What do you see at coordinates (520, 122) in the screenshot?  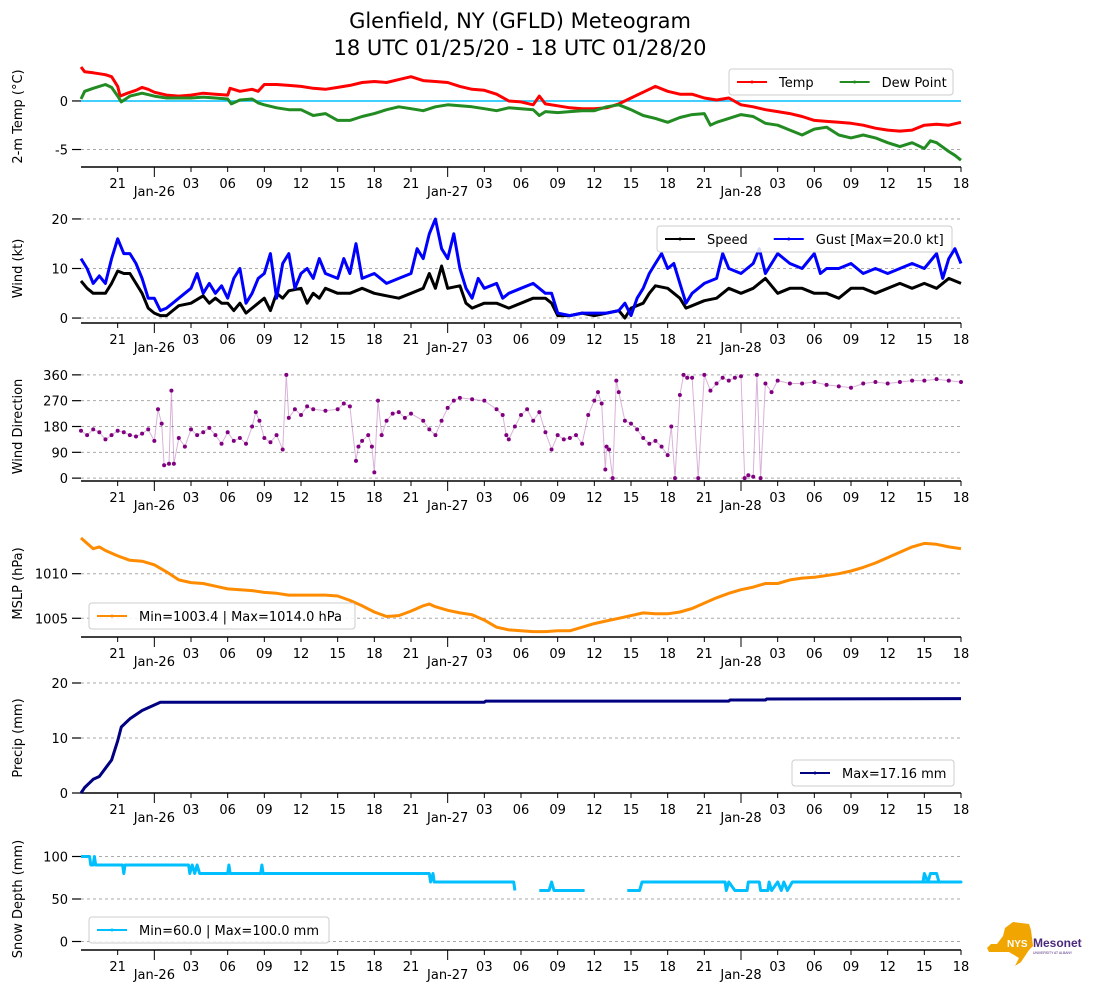 I see `series-line-dew-point` at bounding box center [520, 122].